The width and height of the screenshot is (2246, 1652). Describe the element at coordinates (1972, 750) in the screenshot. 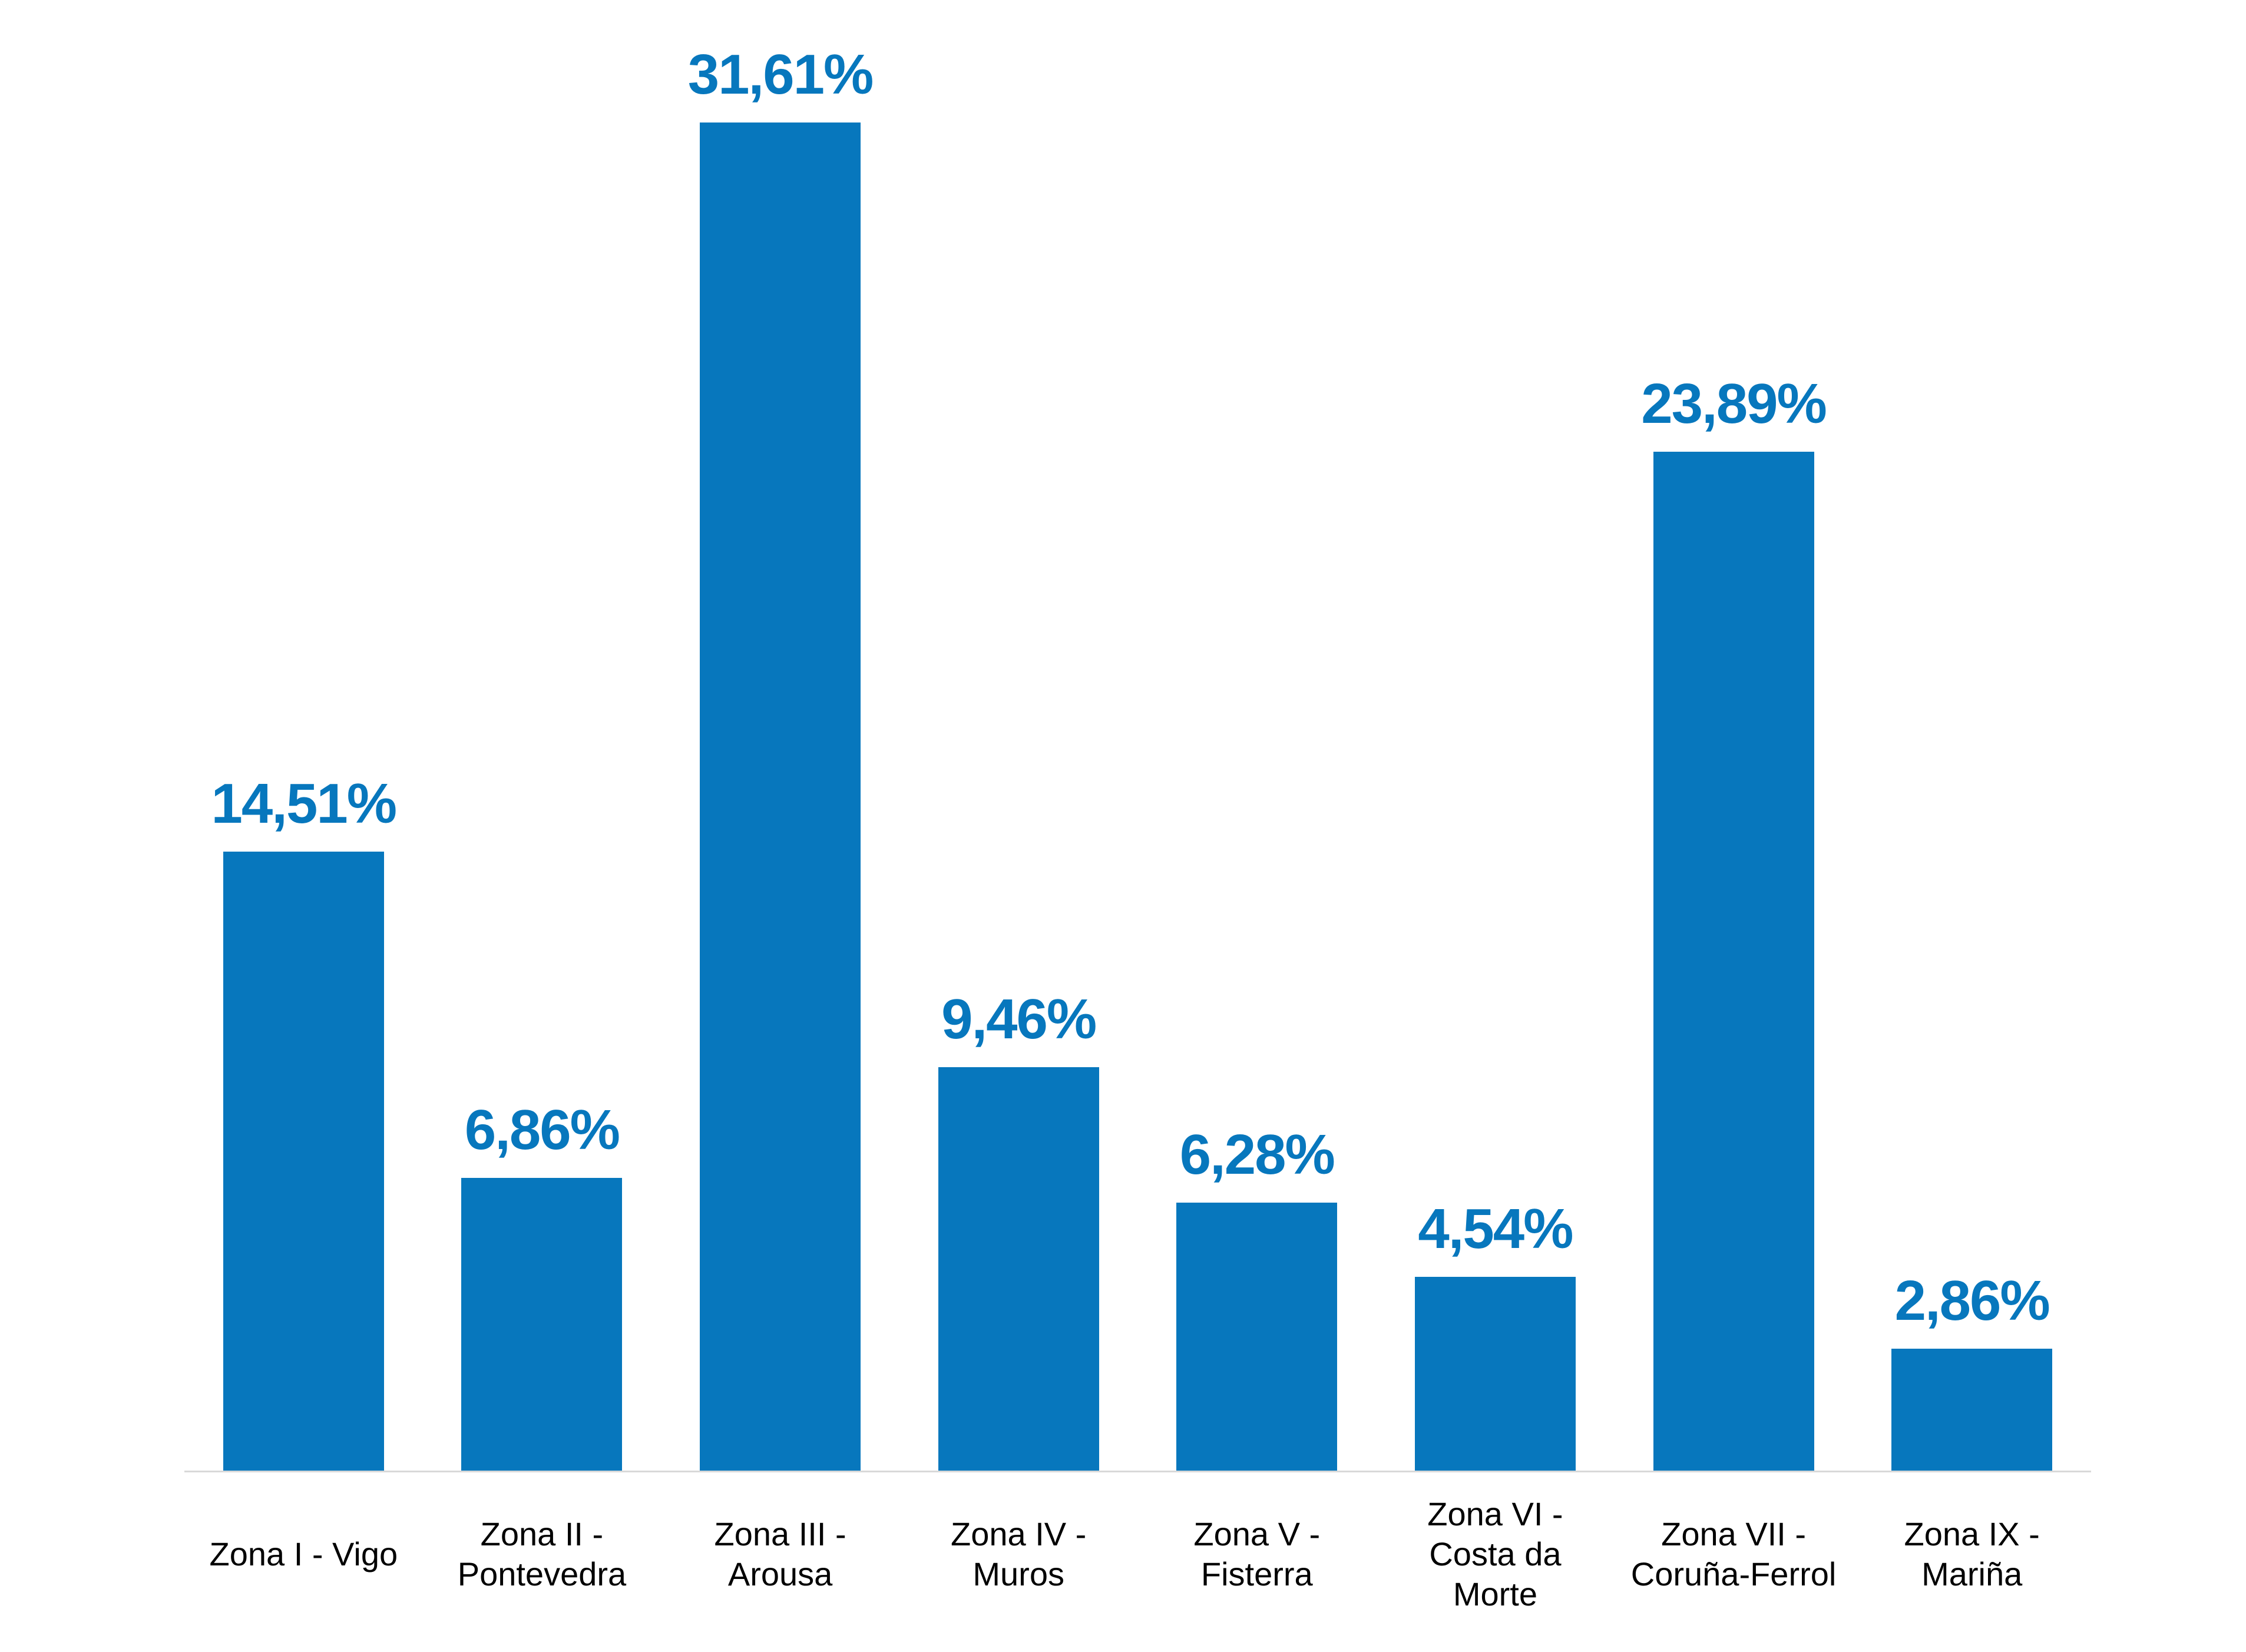

I see `bar-column: 2,86%` at that location.